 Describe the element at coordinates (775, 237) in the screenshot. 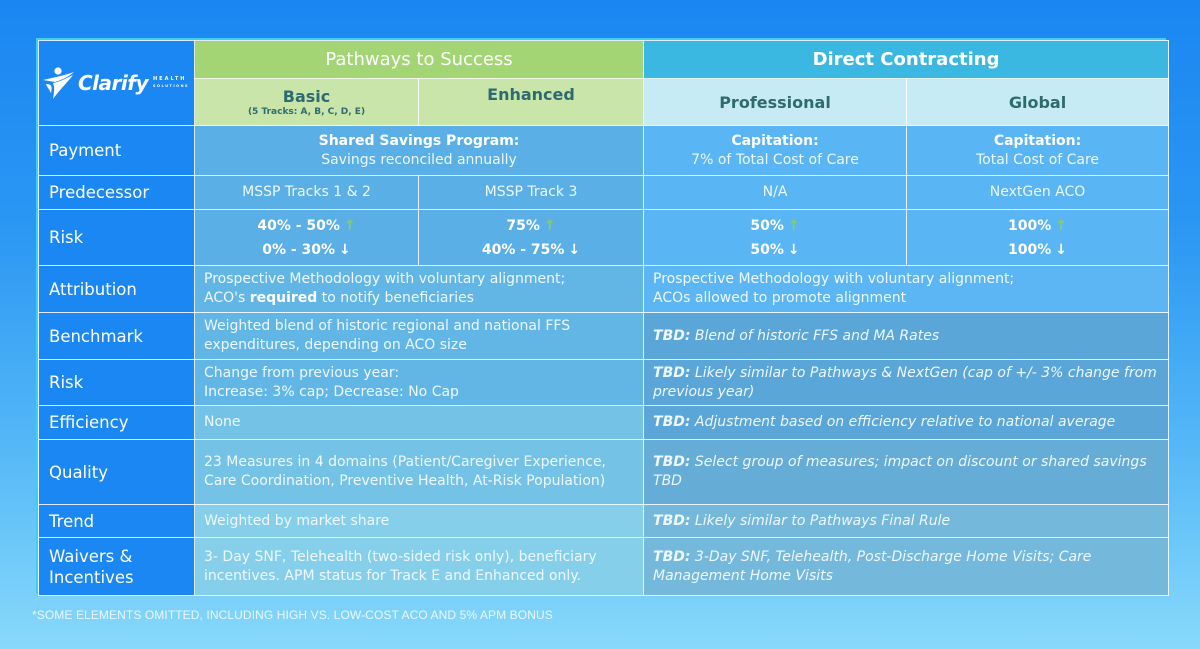

I see `cell-risk-professional: 50% ↑ 50% ↓` at that location.